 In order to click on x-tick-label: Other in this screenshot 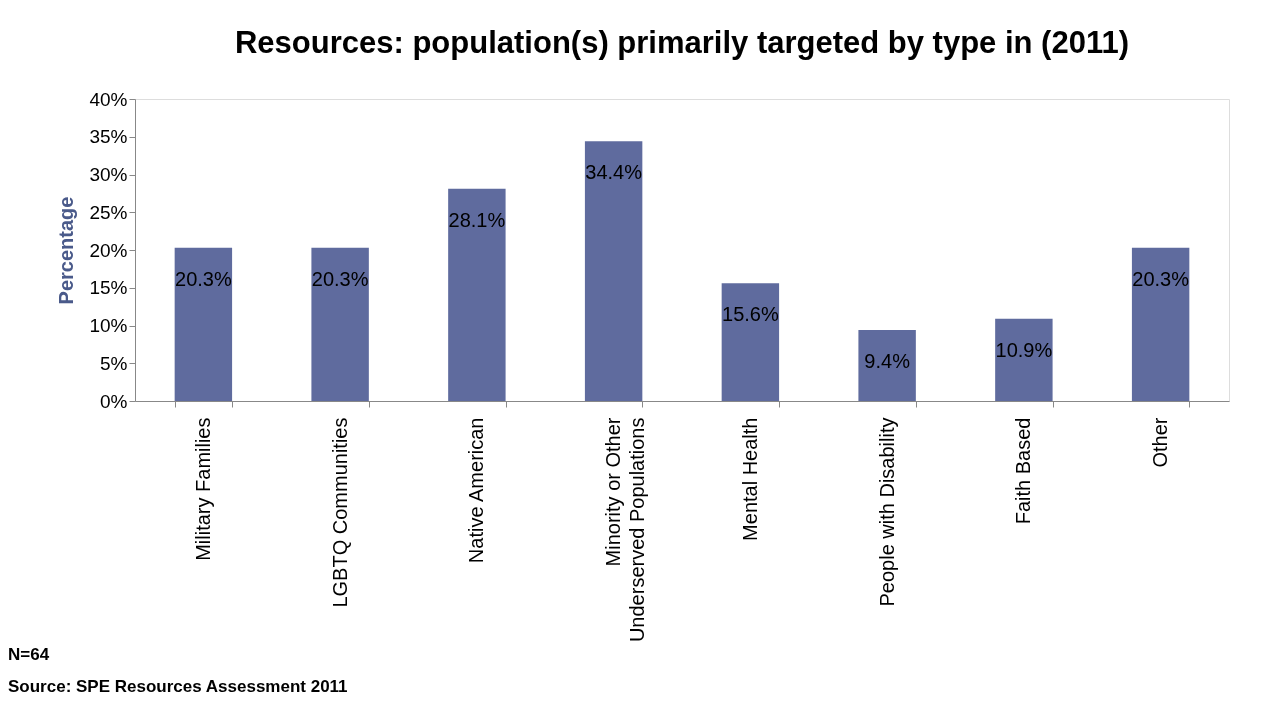, I will do `click(1160, 442)`.